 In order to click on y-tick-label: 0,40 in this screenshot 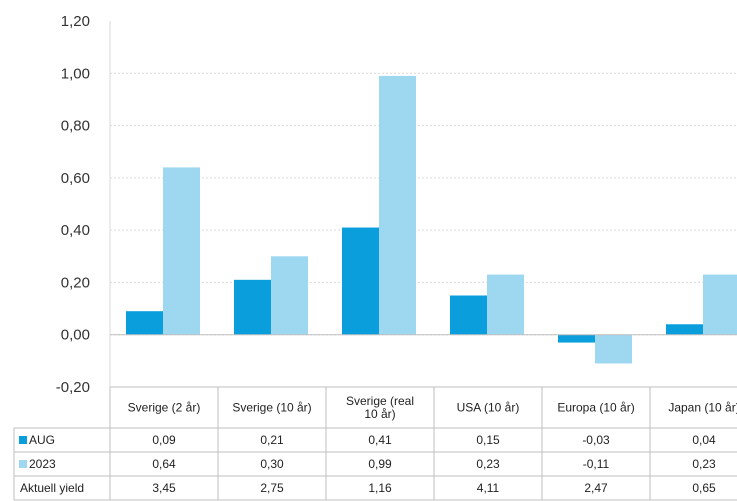, I will do `click(75, 230)`.